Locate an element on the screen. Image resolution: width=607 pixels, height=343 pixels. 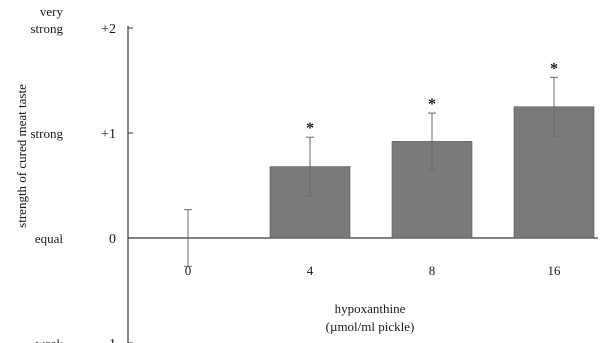
y-tick-number-0: +2 is located at coordinates (108, 29).